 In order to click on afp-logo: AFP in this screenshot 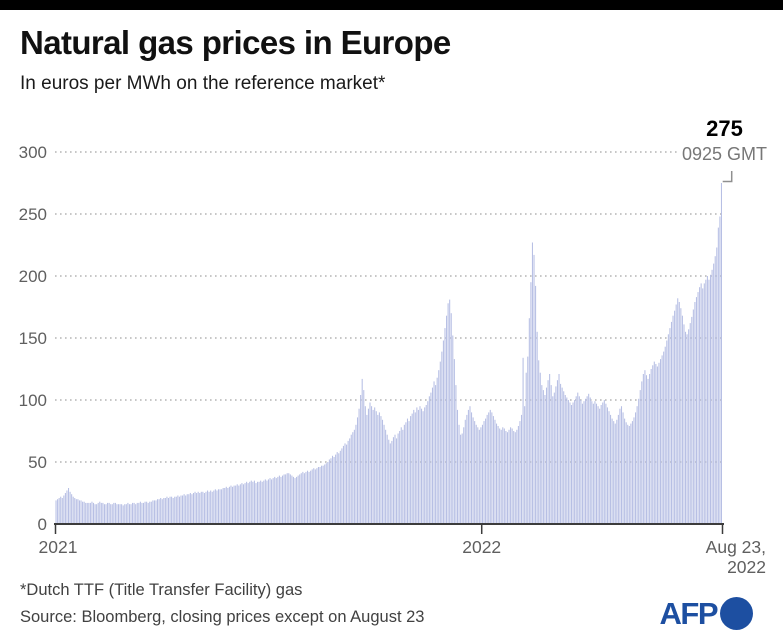, I will do `click(706, 613)`.